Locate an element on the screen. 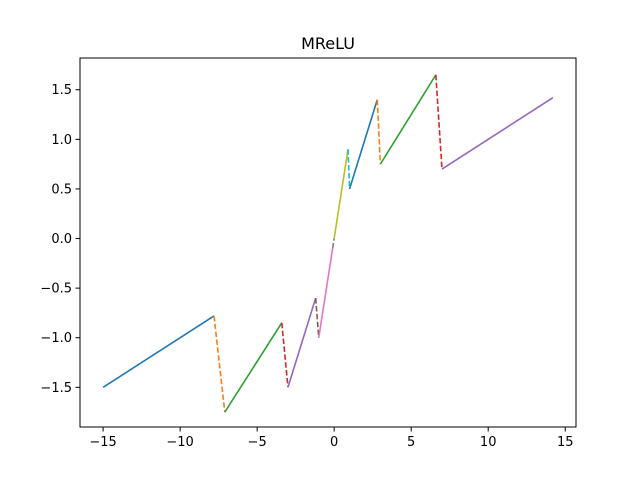  x-axis: −15 −10 −5 0 5 10 15 is located at coordinates (331, 438).